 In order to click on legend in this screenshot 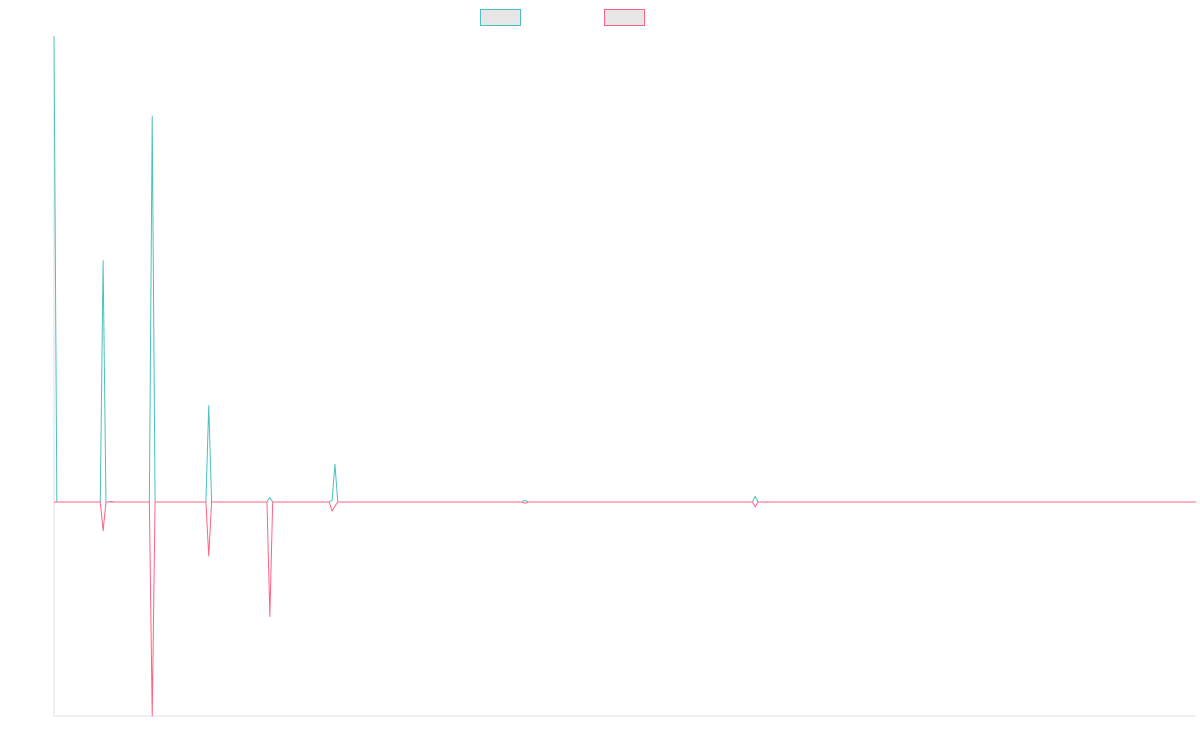, I will do `click(562, 17)`.